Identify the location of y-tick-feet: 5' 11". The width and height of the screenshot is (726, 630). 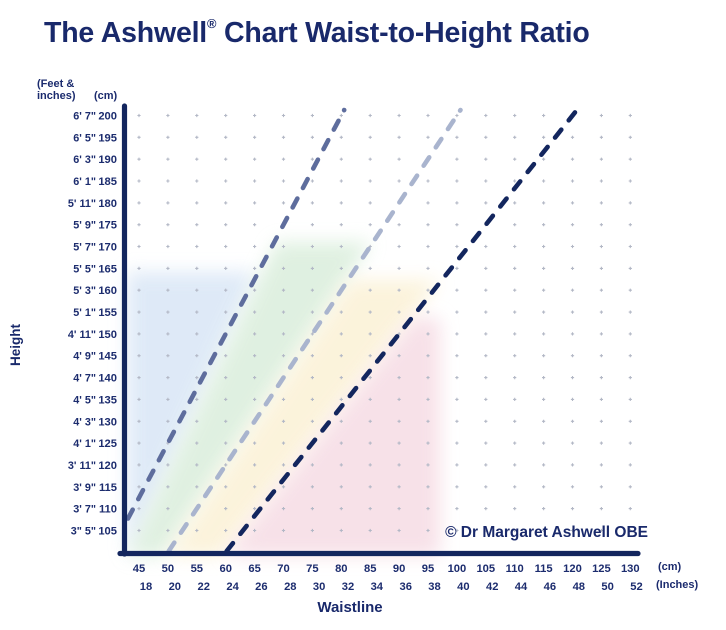
(82, 204).